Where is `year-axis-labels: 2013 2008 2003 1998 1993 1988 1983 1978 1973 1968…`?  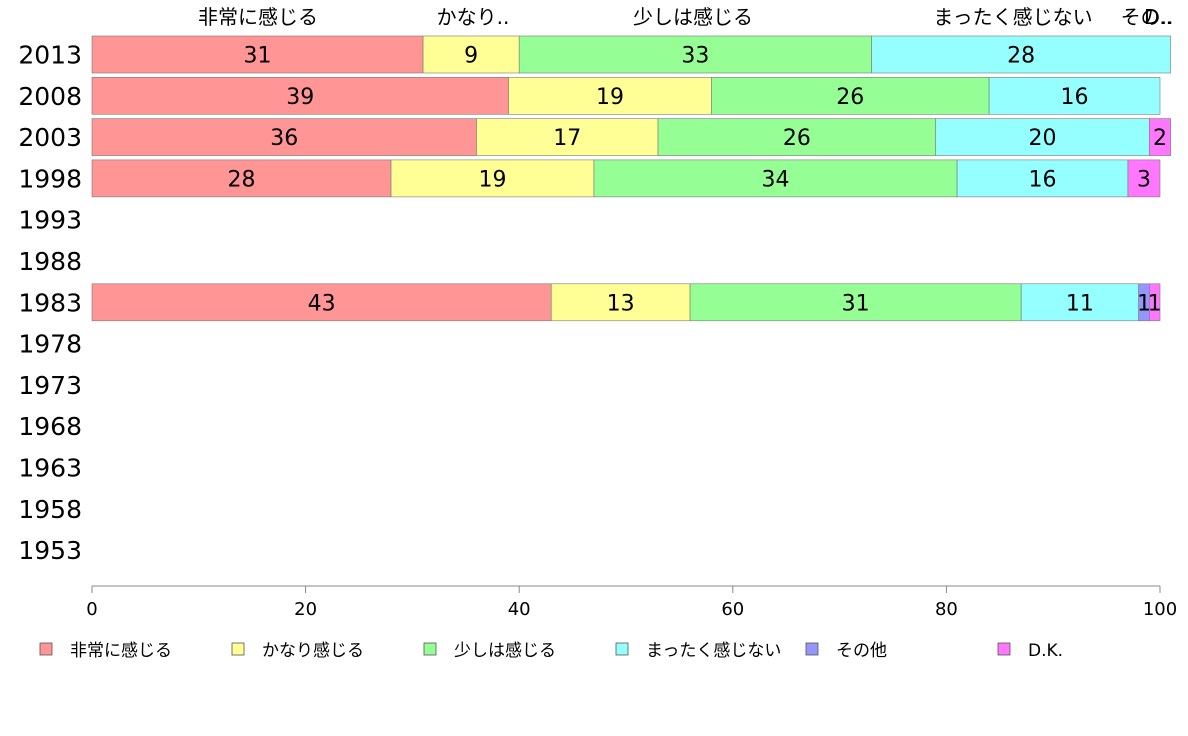
year-axis-labels: 2013 2008 2003 1998 1993 1988 1983 1978 1973 1968… is located at coordinates (50, 303).